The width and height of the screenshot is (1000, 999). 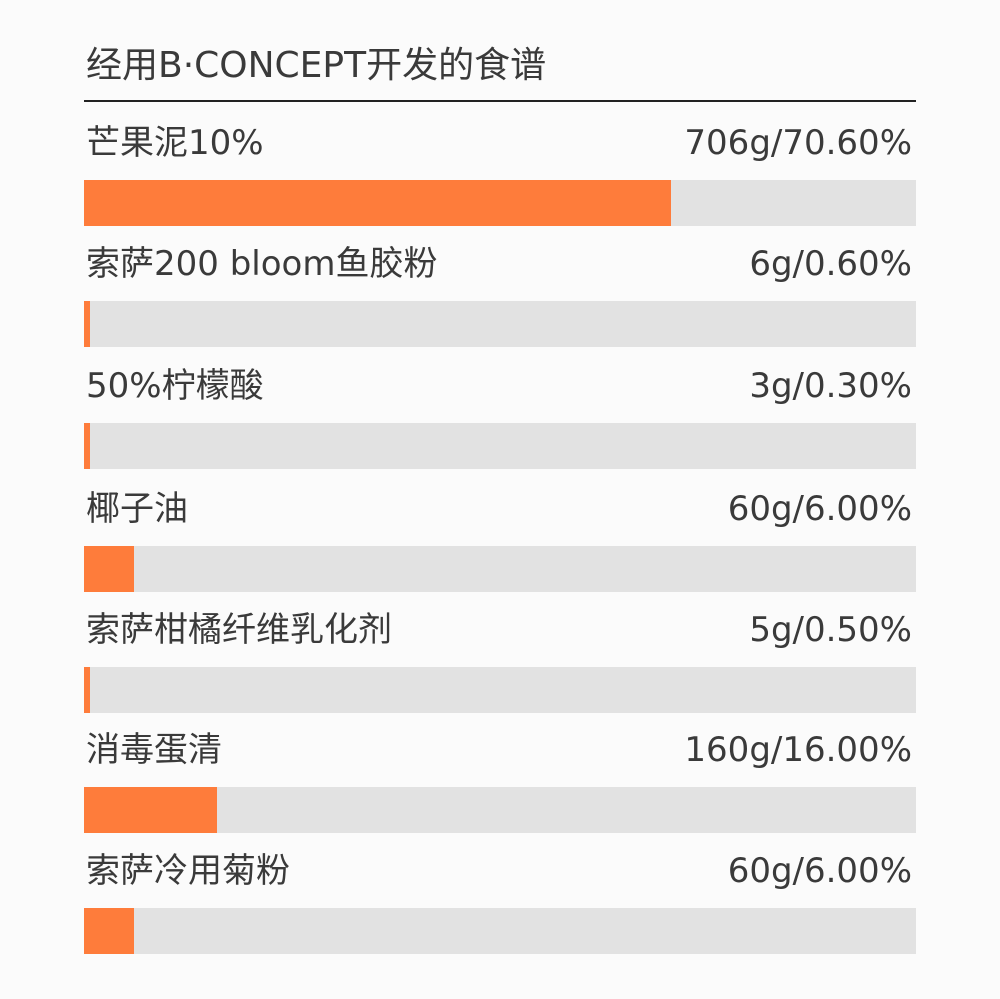 What do you see at coordinates (830, 630) in the screenshot?
I see `bar-value-label: 5g/0.50%` at bounding box center [830, 630].